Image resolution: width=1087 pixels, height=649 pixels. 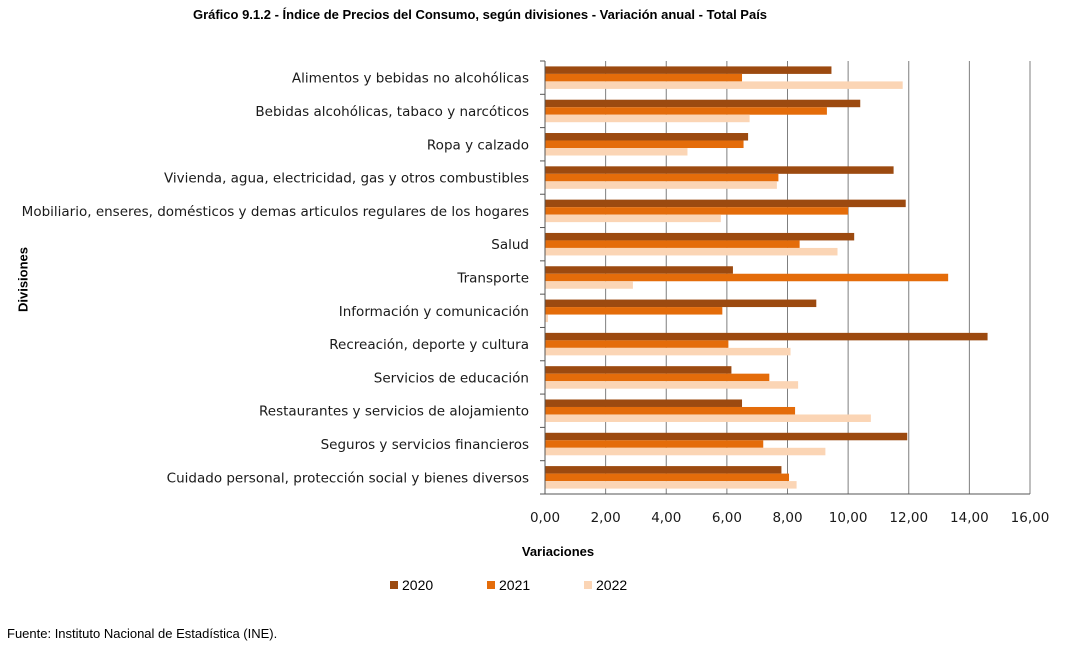 I want to click on category-label: Ropa y calzado, so click(x=478, y=145).